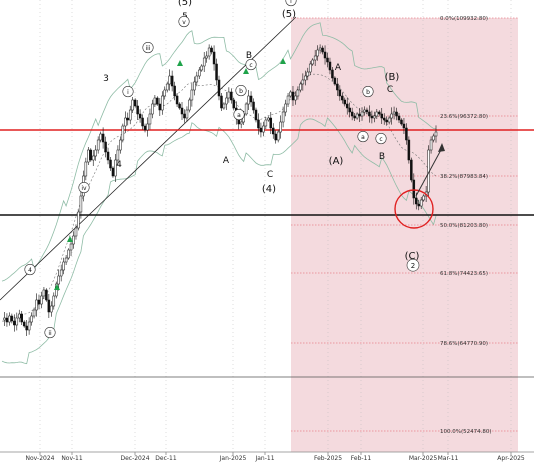  Describe the element at coordinates (72, 458) in the screenshot. I see `x-tick-label: Nov-11` at that location.